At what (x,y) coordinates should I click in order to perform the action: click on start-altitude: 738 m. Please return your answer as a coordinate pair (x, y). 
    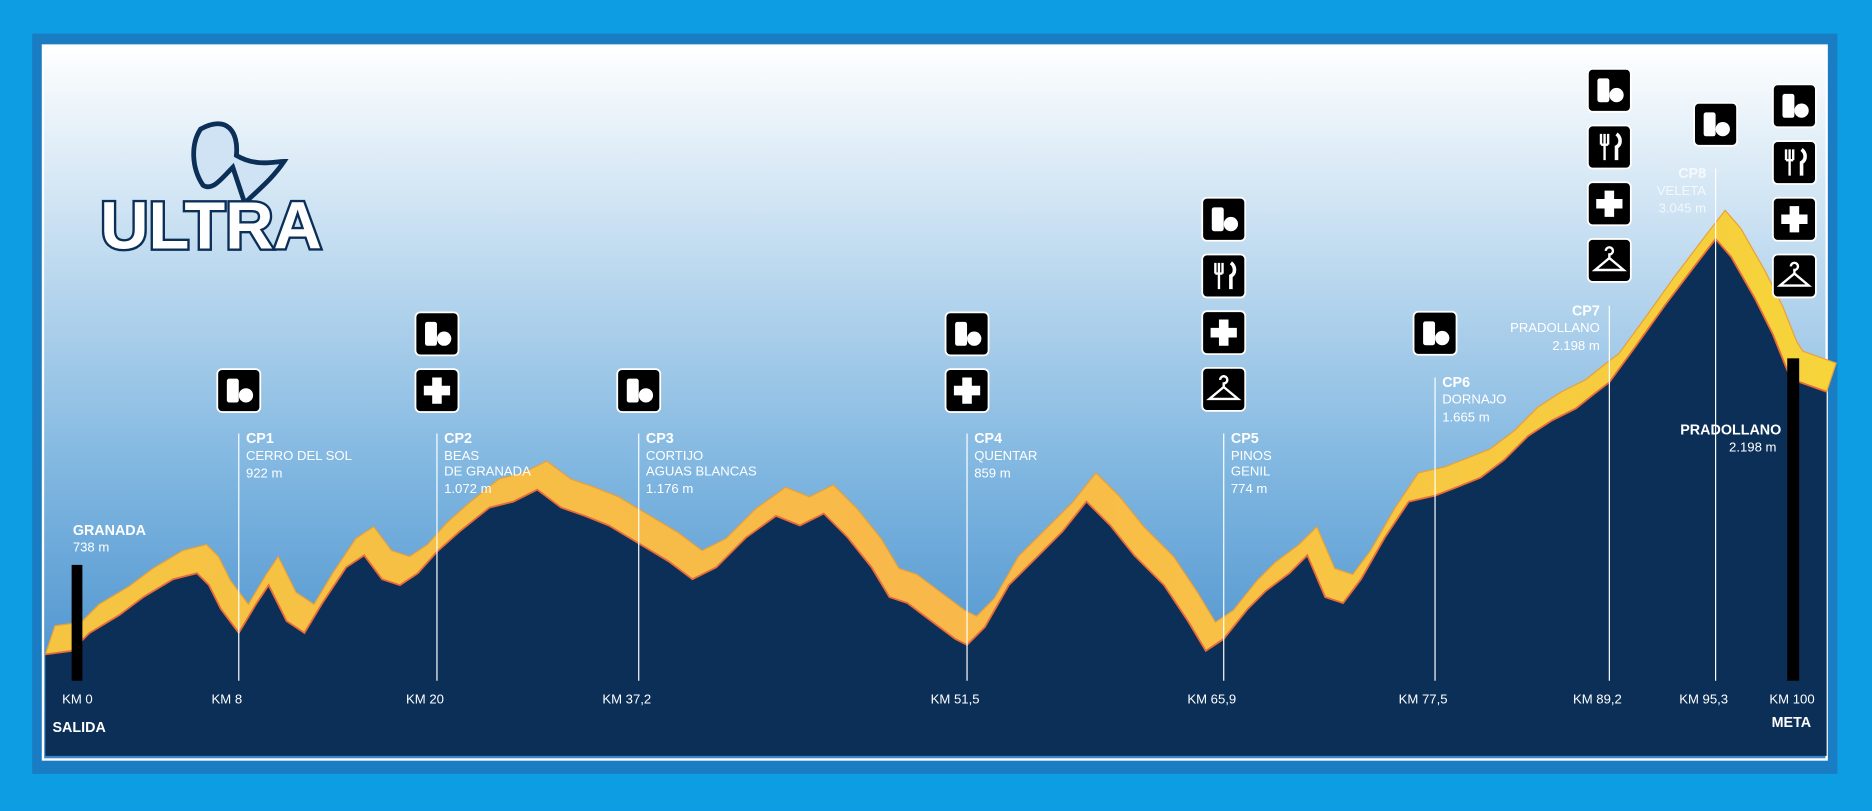
    Looking at the image, I should click on (91, 547).